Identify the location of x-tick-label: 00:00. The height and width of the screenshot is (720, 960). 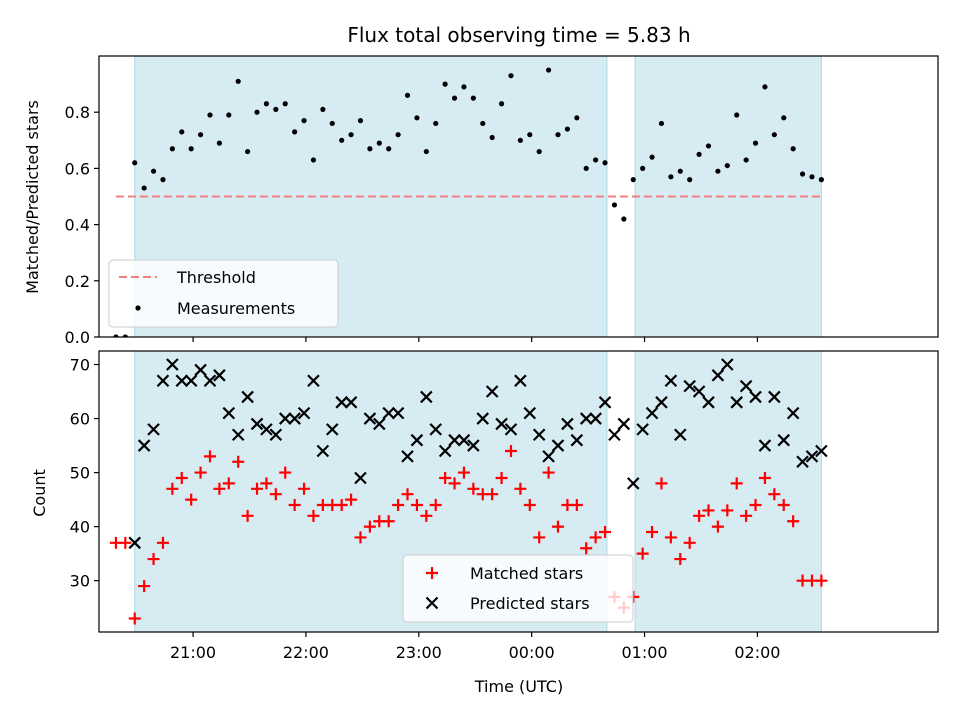
(532, 652).